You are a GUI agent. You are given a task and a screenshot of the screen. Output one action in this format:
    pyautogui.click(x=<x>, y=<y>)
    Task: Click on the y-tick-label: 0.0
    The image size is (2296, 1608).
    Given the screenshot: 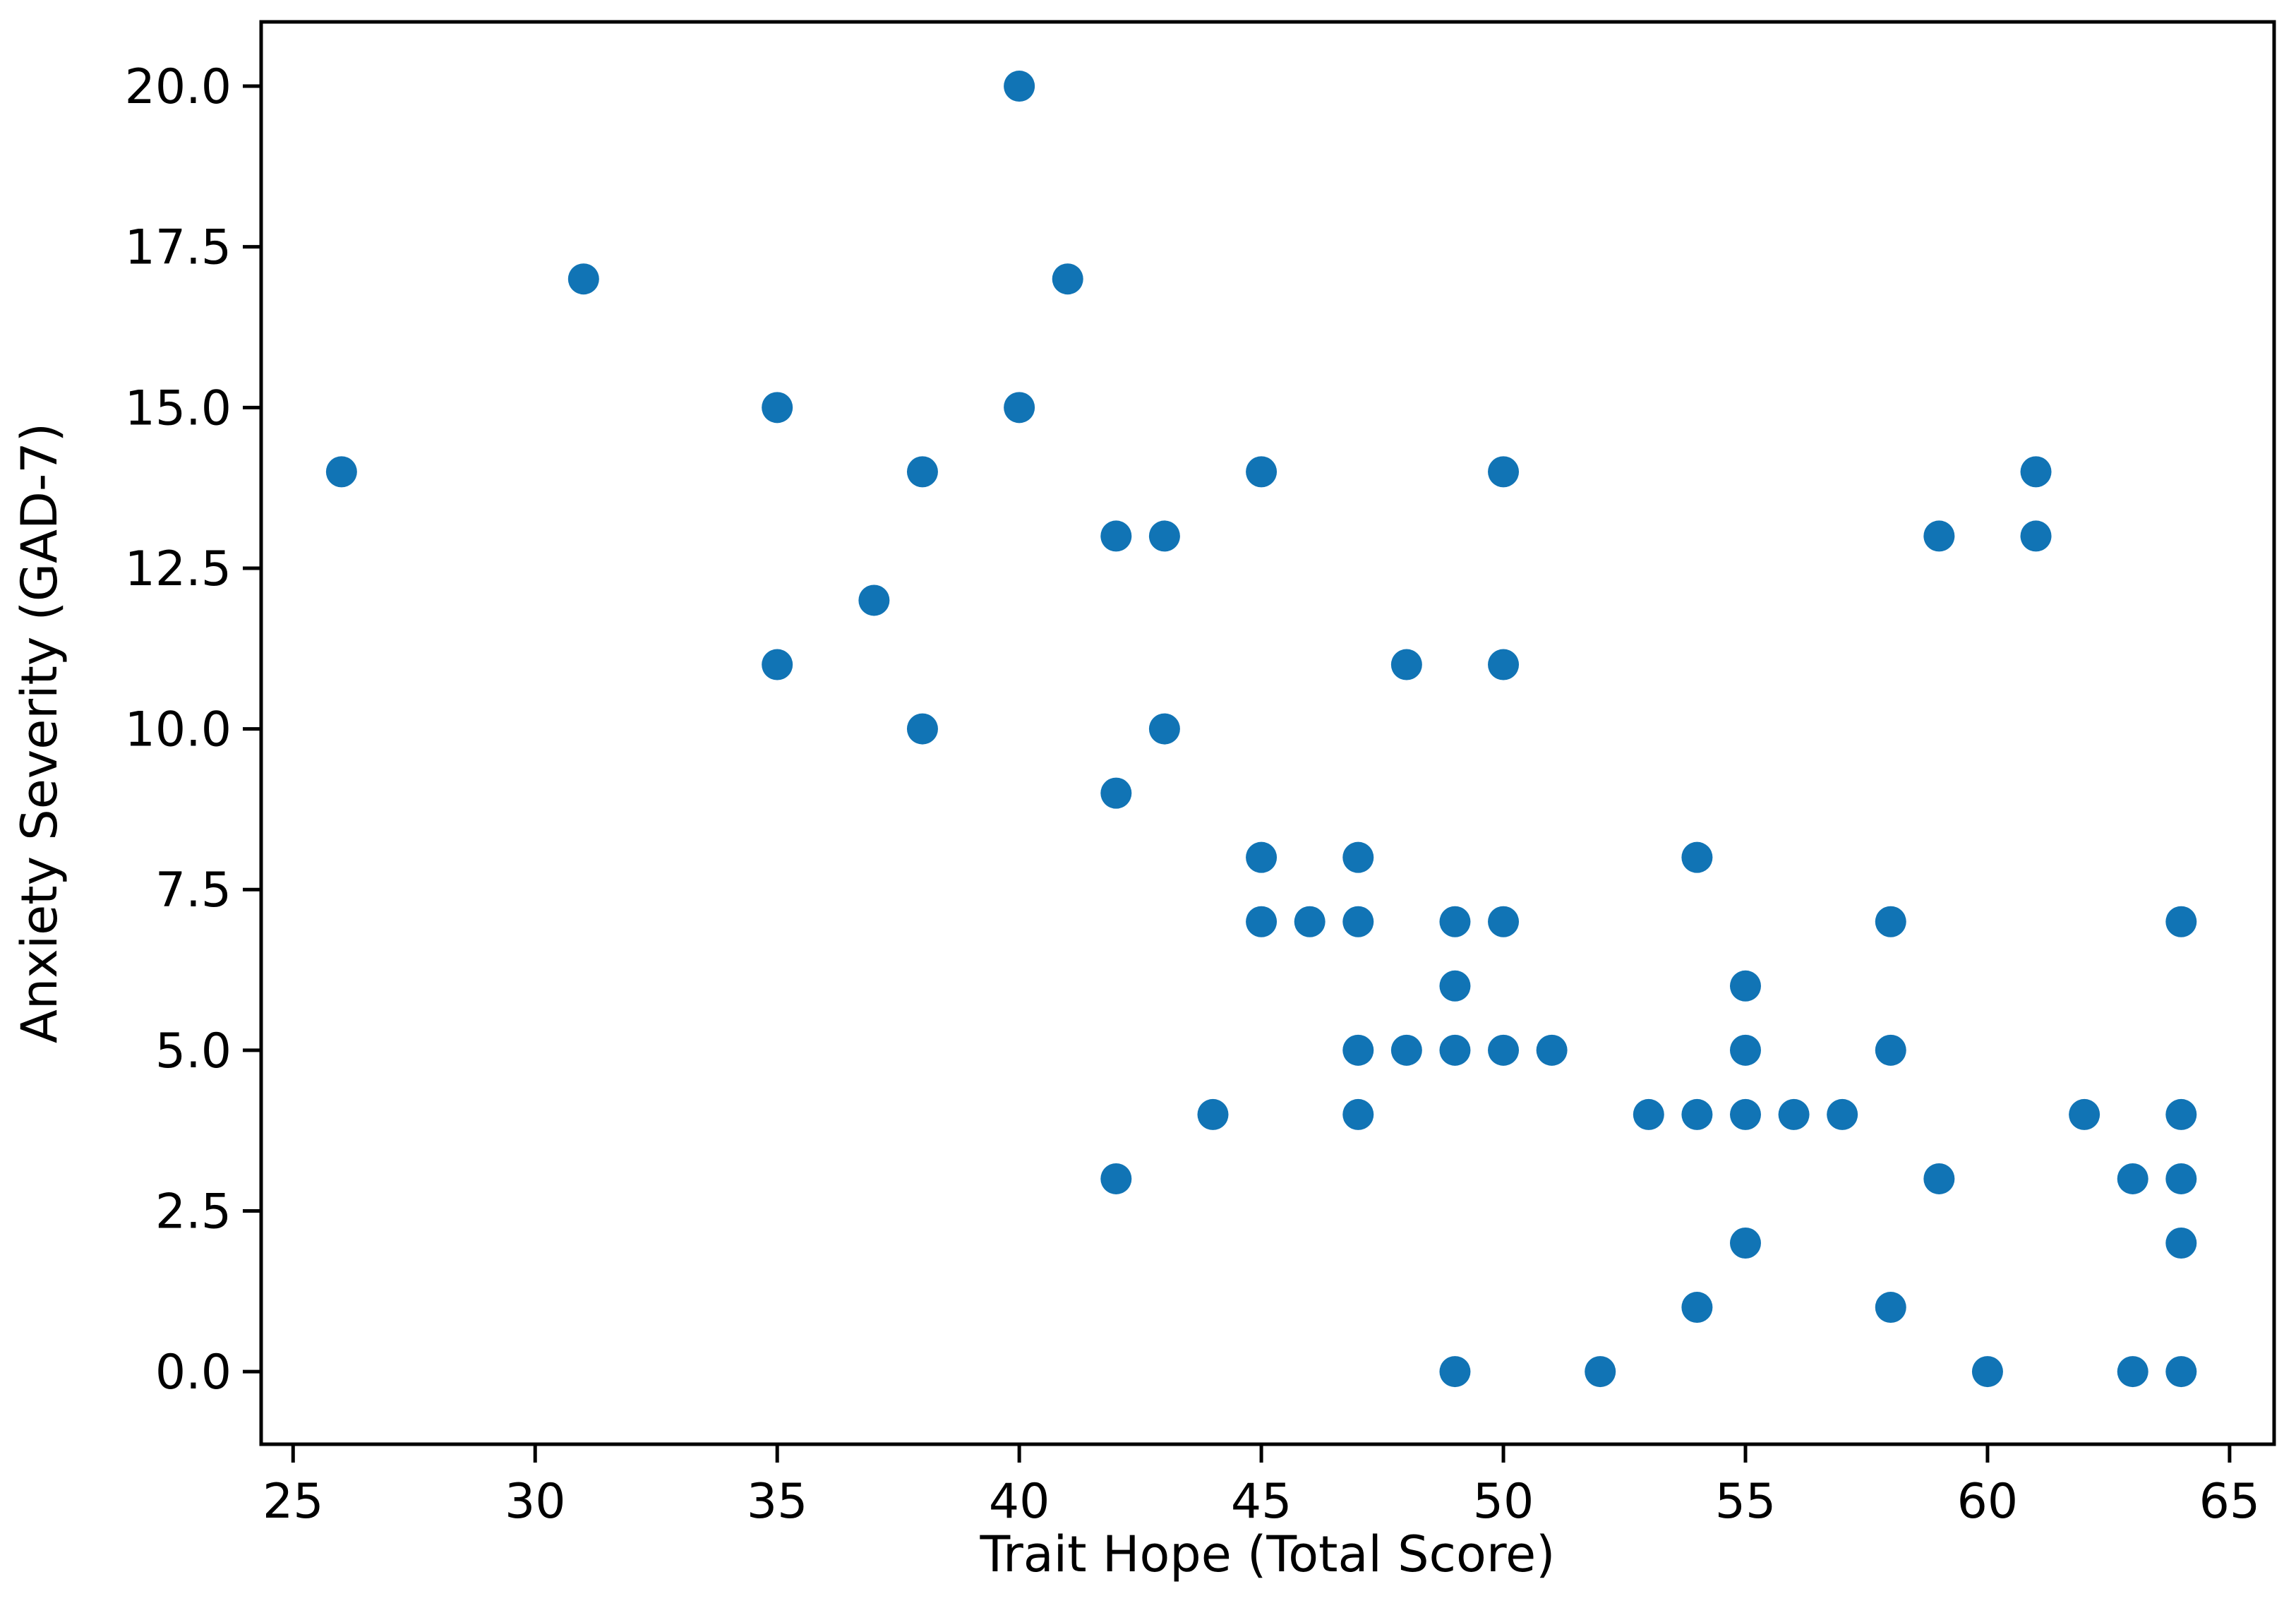 What is the action you would take?
    pyautogui.click(x=193, y=1372)
    